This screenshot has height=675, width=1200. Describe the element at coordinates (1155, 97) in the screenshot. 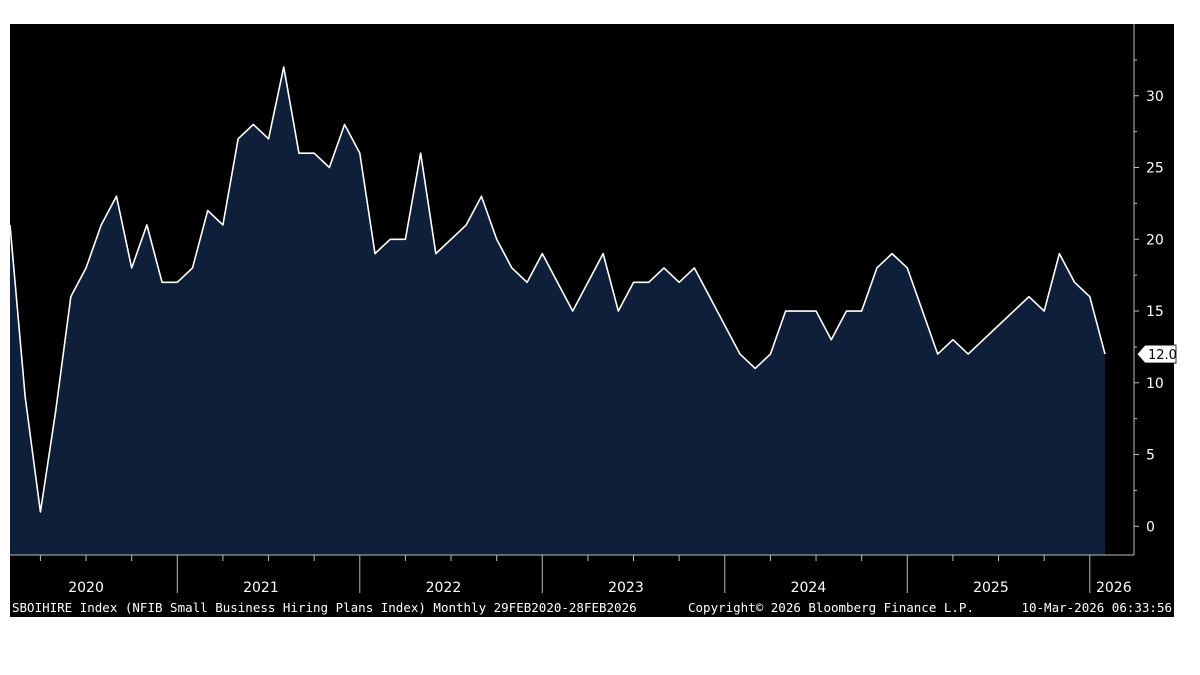

I see `y-tick-label: 30` at that location.